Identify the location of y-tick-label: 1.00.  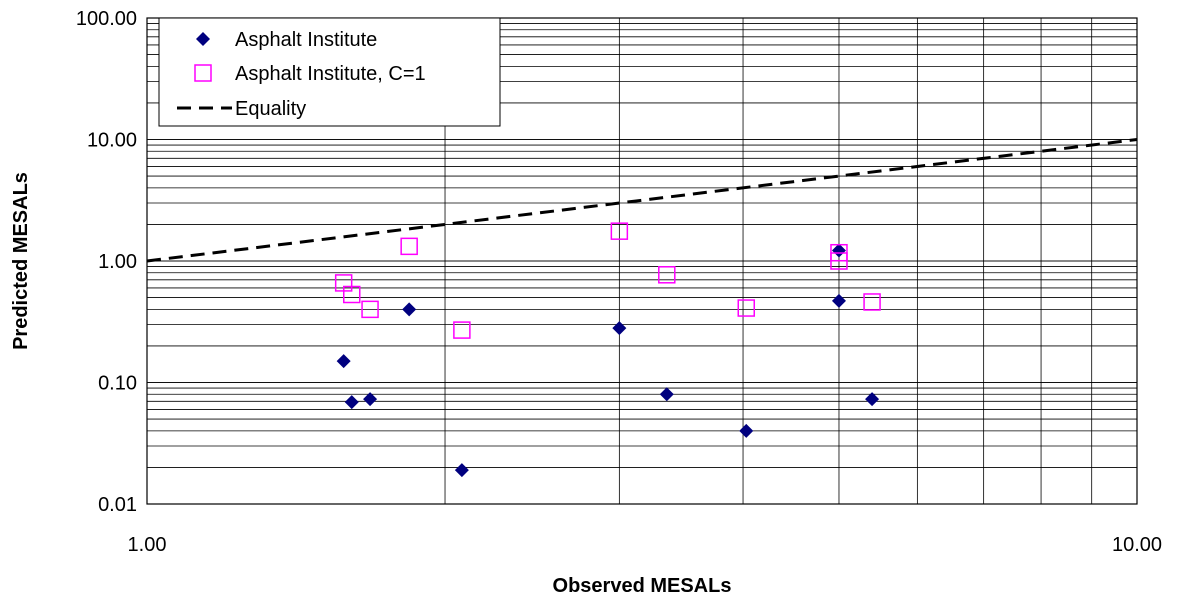
(117, 262).